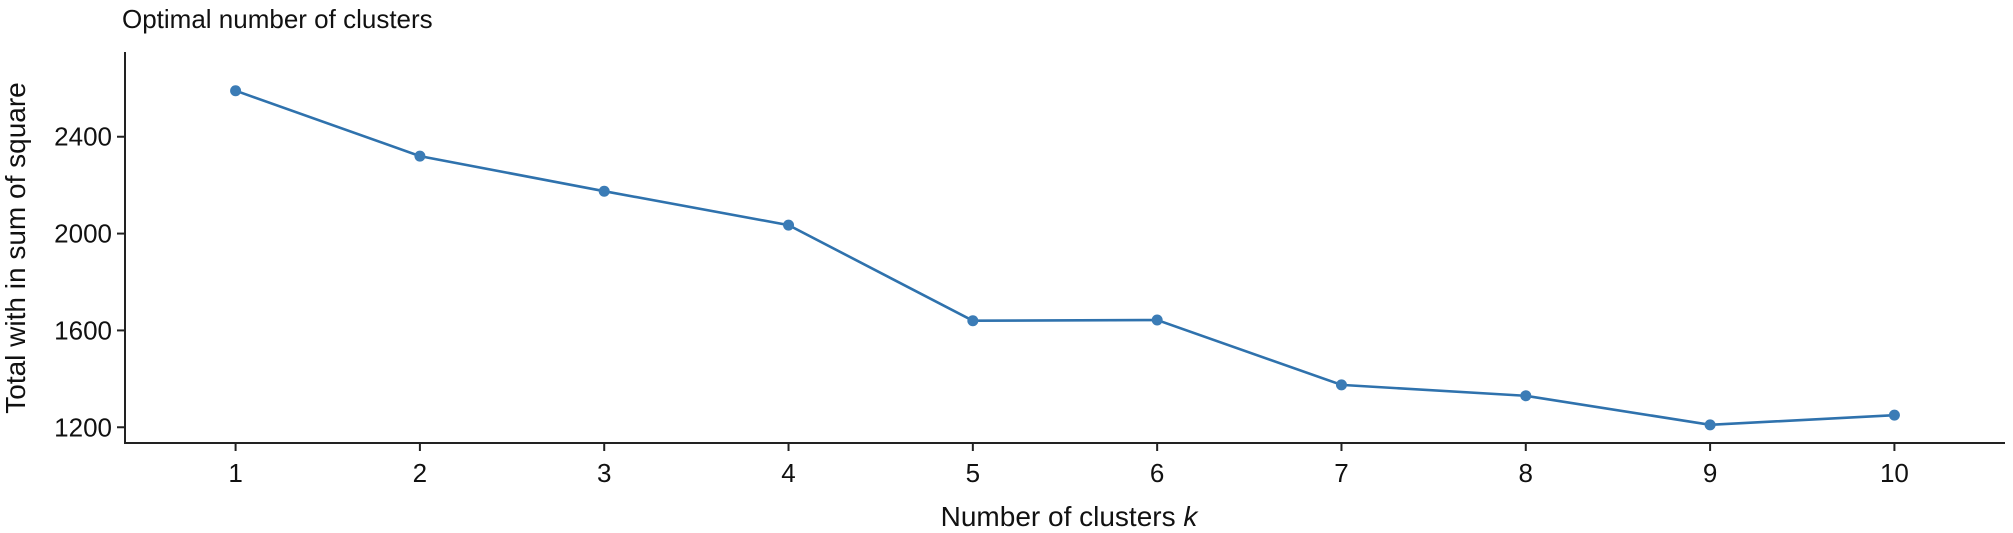  I want to click on x-tick-label: 2, so click(420, 473).